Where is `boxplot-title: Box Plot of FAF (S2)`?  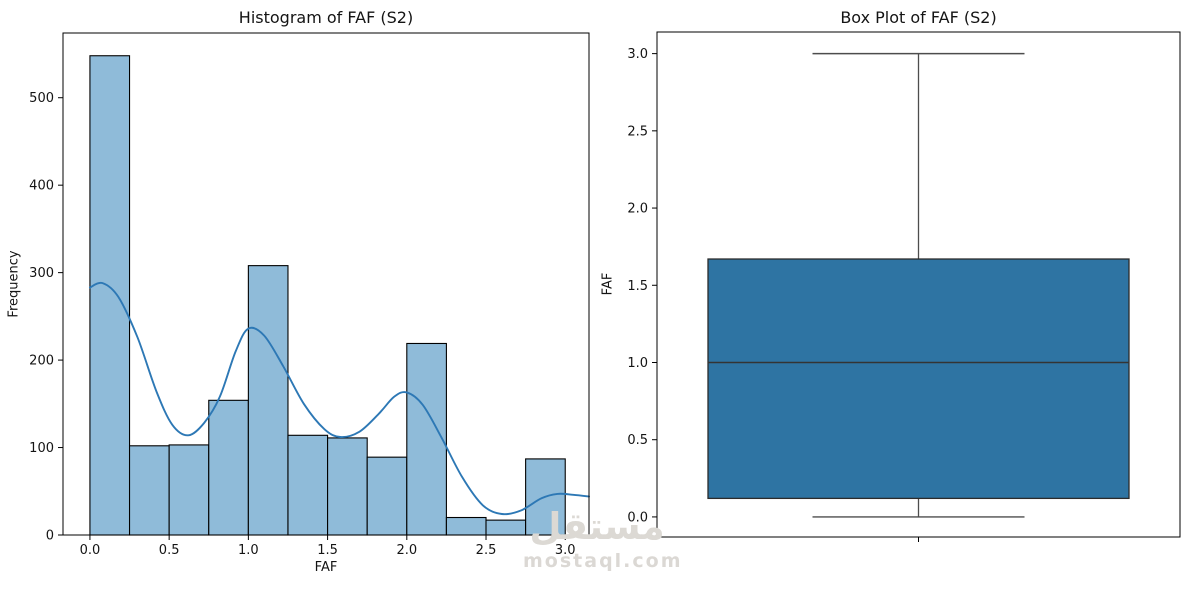 boxplot-title: Box Plot of FAF (S2) is located at coordinates (918, 17).